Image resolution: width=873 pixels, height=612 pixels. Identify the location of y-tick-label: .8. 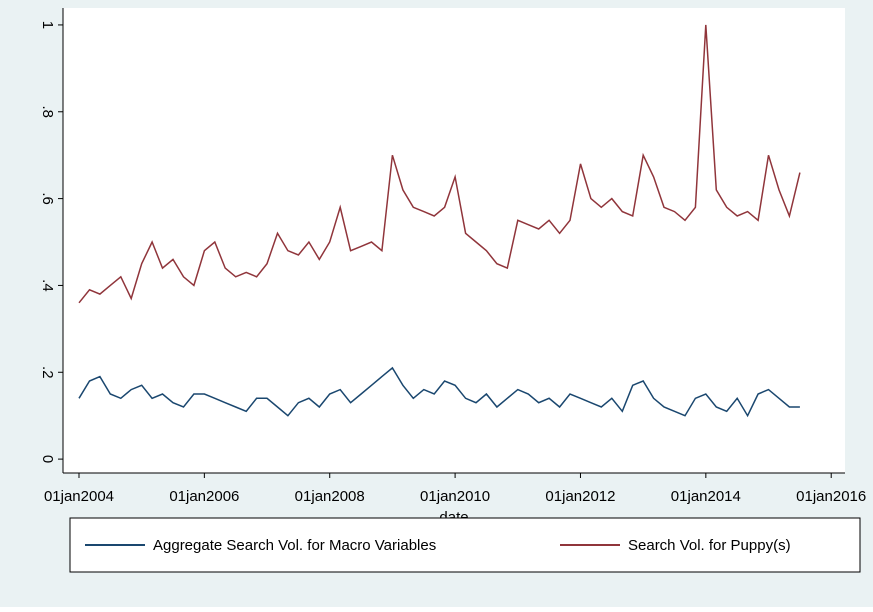
(47, 112).